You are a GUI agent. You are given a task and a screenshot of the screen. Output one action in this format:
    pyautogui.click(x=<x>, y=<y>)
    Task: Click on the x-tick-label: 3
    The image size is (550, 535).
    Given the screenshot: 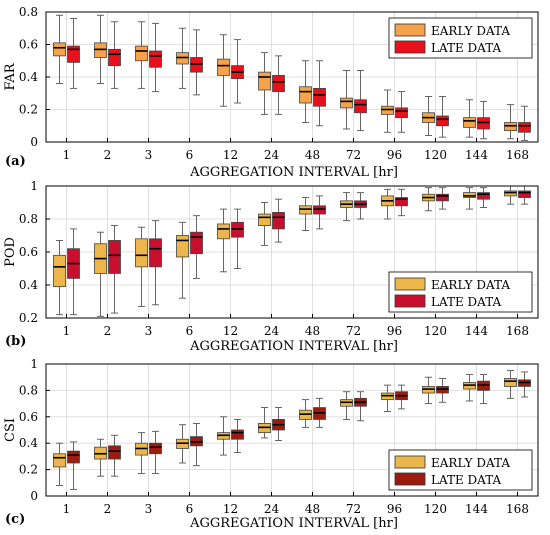 What is the action you would take?
    pyautogui.click(x=149, y=331)
    